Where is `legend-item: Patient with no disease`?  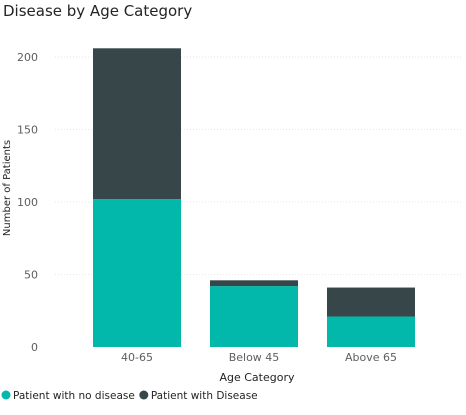 legend-item: Patient with no disease is located at coordinates (68, 396).